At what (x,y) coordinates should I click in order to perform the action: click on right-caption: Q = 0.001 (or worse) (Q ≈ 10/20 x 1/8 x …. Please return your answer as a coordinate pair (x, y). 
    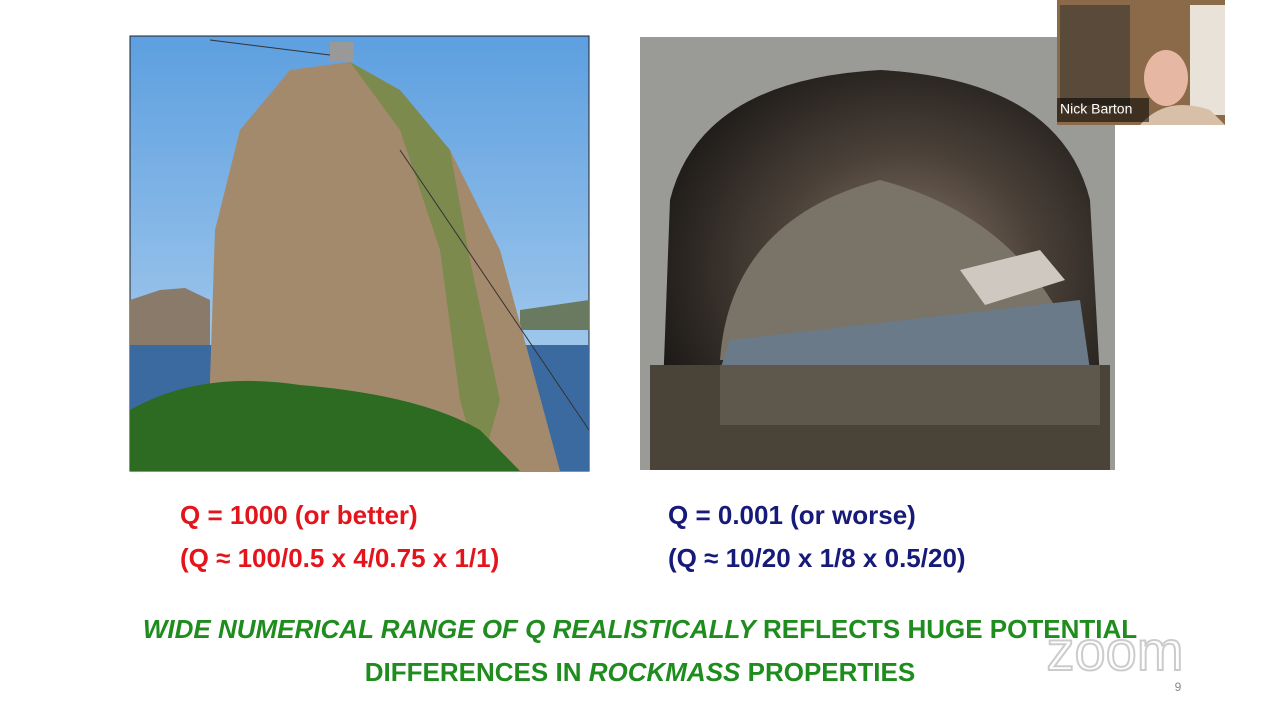
    Looking at the image, I should click on (817, 537).